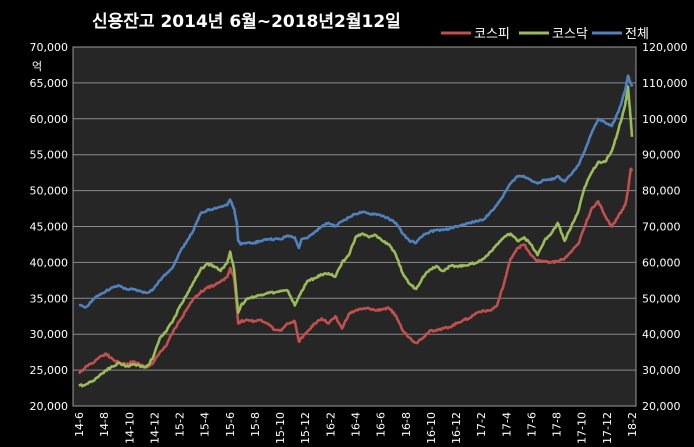  I want to click on x-tick-label: 17-10, so click(582, 428).